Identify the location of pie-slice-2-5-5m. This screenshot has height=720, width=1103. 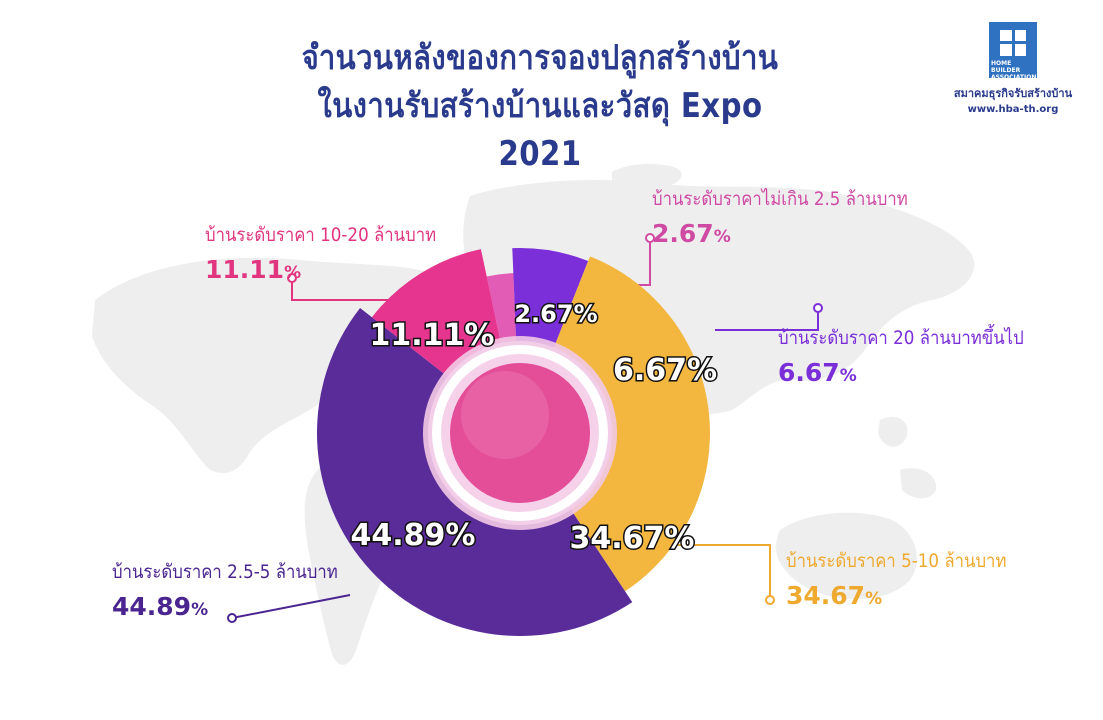
(475, 471).